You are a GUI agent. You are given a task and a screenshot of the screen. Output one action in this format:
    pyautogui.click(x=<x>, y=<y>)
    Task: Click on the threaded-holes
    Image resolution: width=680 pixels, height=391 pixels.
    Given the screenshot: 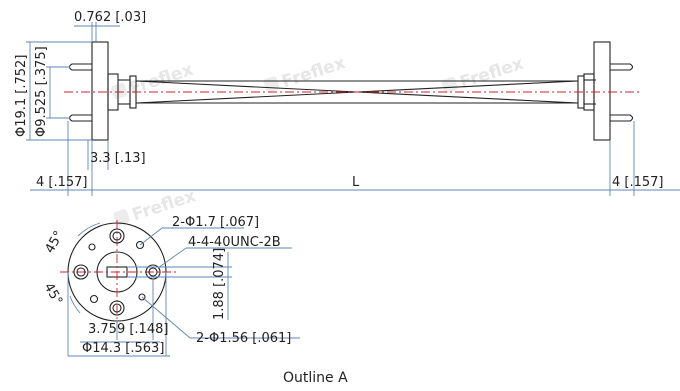 What is the action you would take?
    pyautogui.click(x=117, y=272)
    